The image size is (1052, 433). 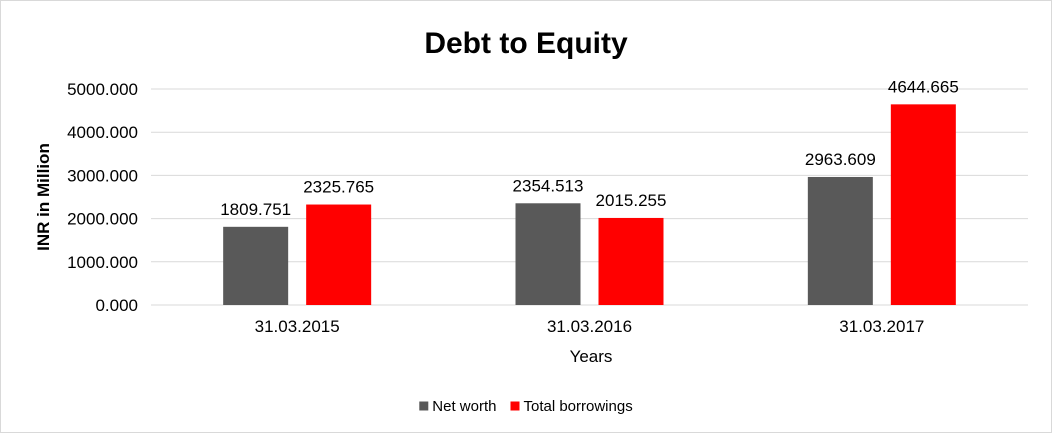 What do you see at coordinates (526, 43) in the screenshot?
I see `chart-title: Debt to Equity` at bounding box center [526, 43].